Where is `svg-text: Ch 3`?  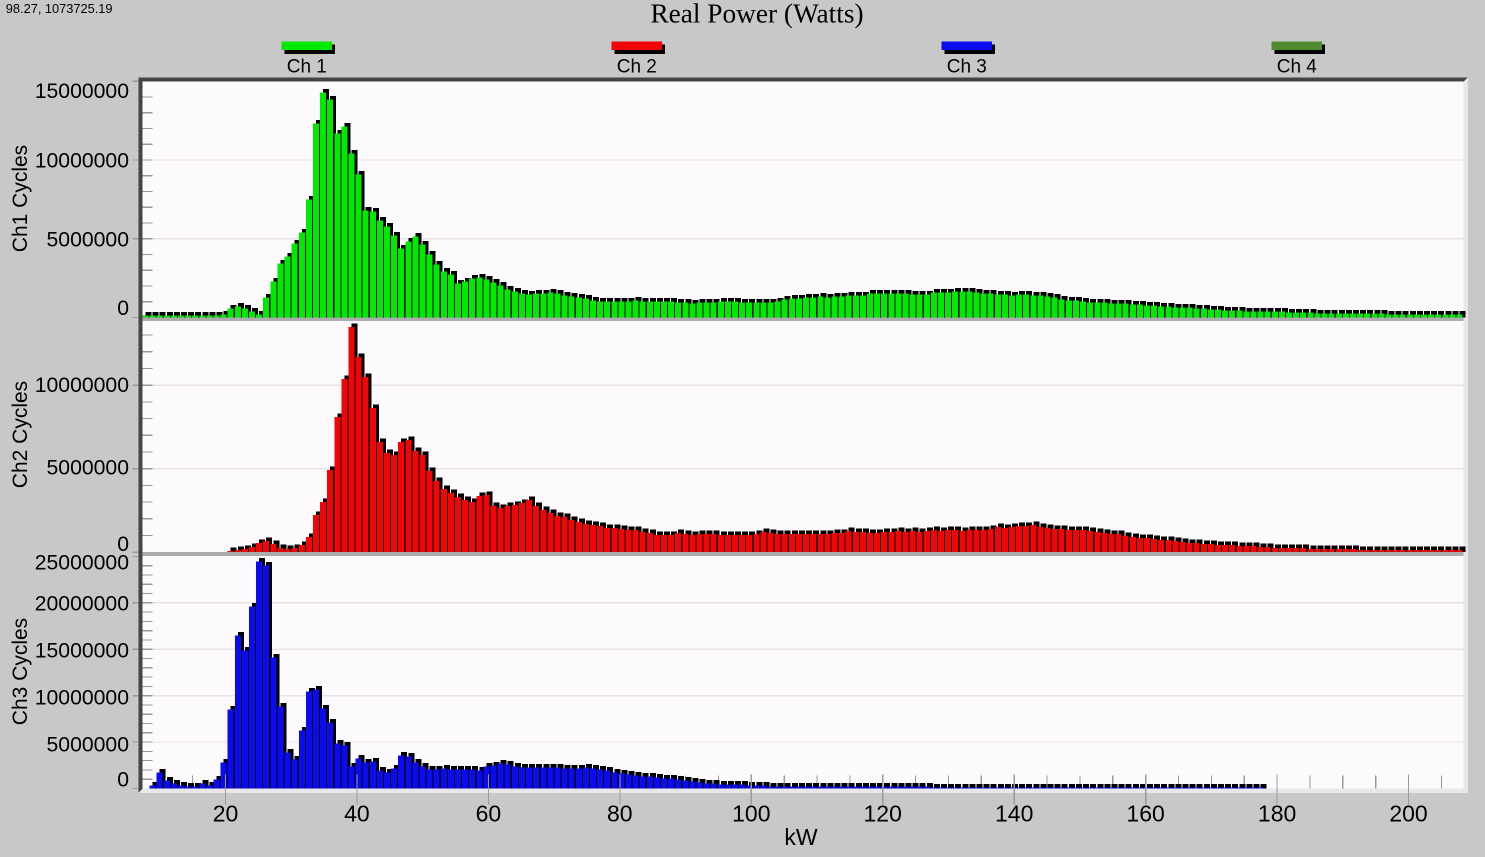 svg-text: Ch 3 is located at coordinates (967, 67).